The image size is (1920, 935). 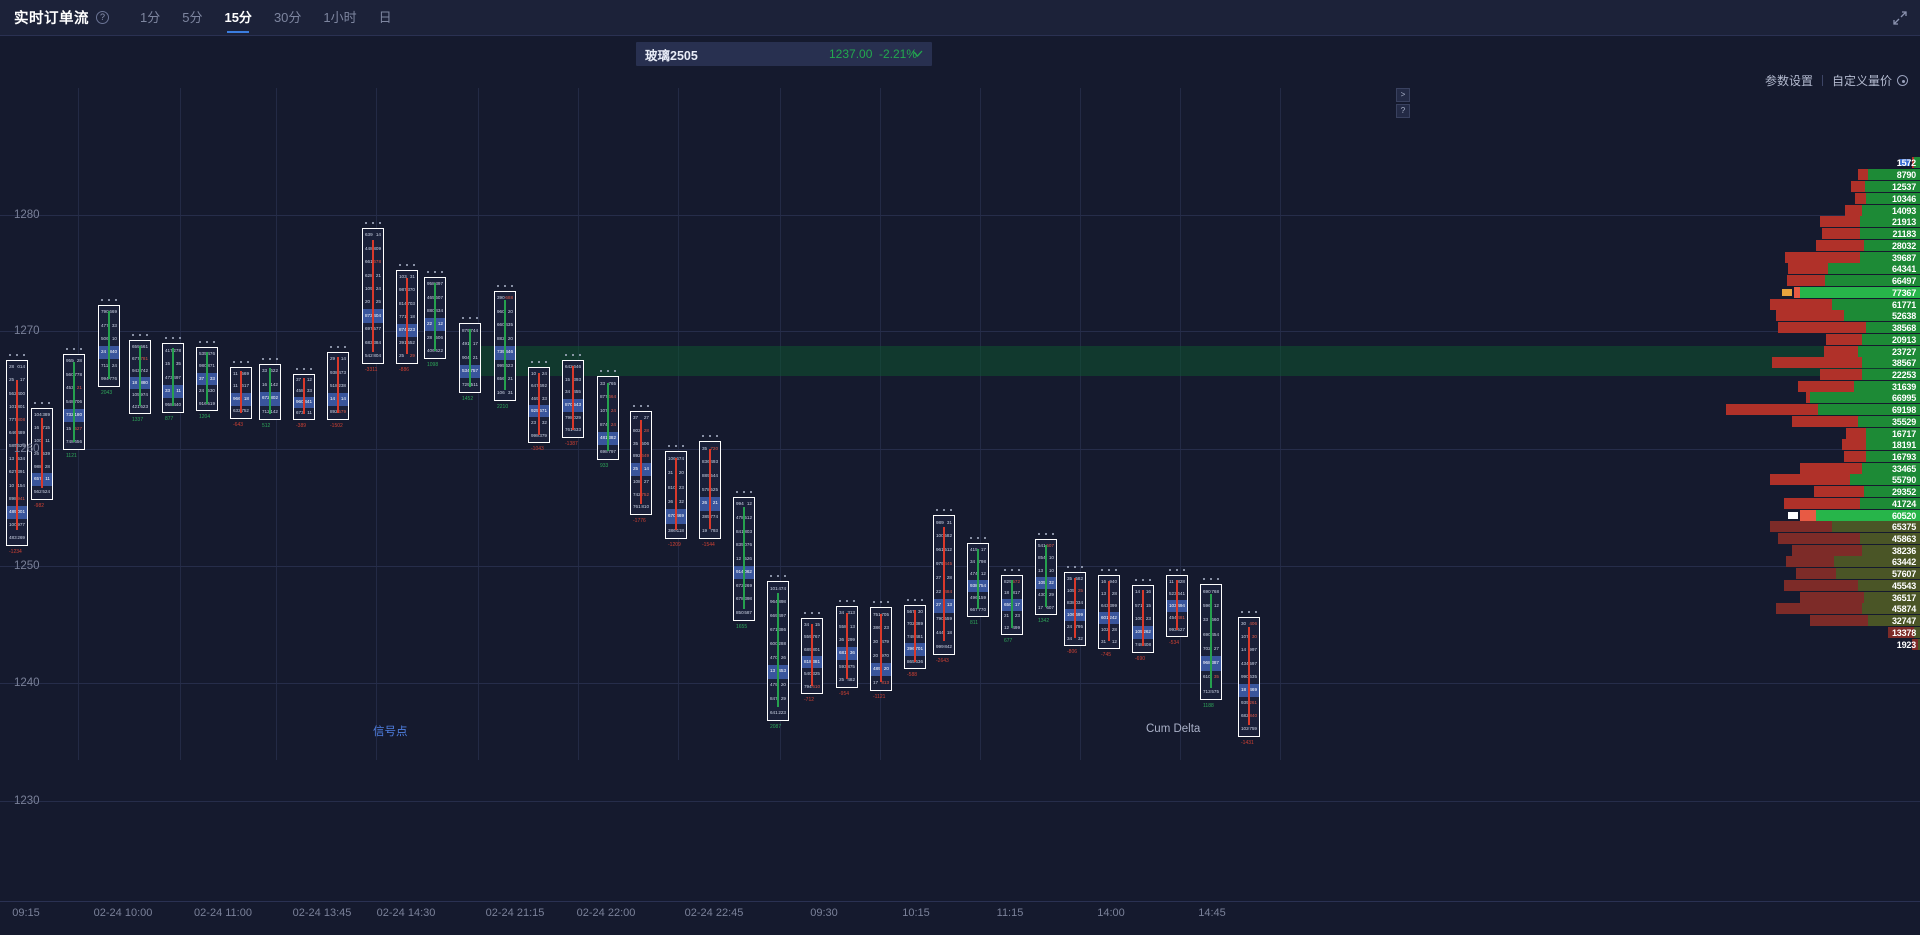 What do you see at coordinates (304, 398) in the screenshot?
I see `footprint-candle: 37124583396051044167311-389` at bounding box center [304, 398].